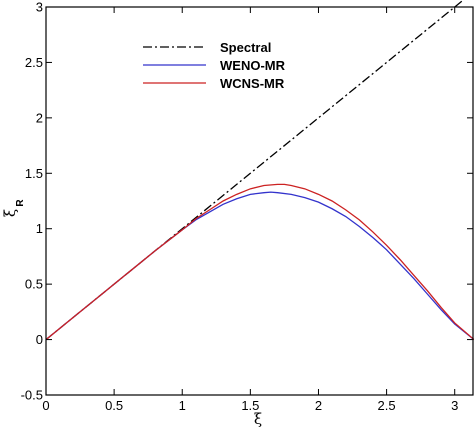  Describe the element at coordinates (34, 173) in the screenshot. I see `y-tick-label: 1.5` at that location.